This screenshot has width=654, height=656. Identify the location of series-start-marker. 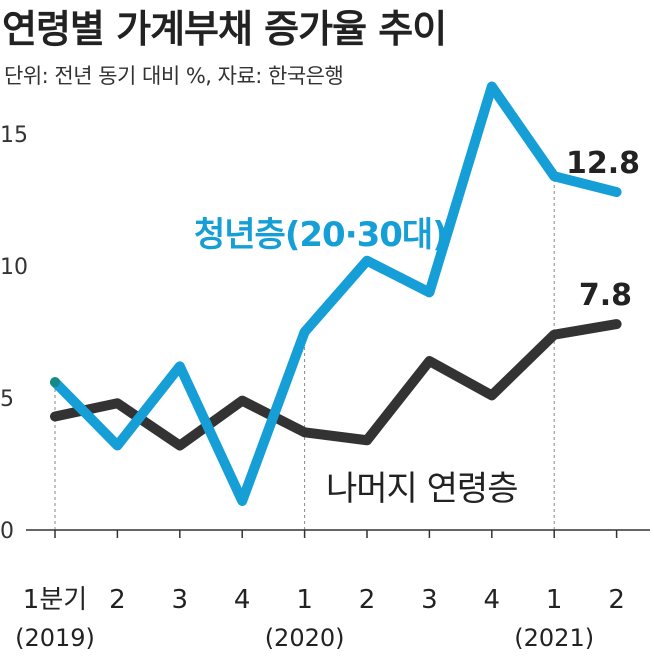
(55, 382).